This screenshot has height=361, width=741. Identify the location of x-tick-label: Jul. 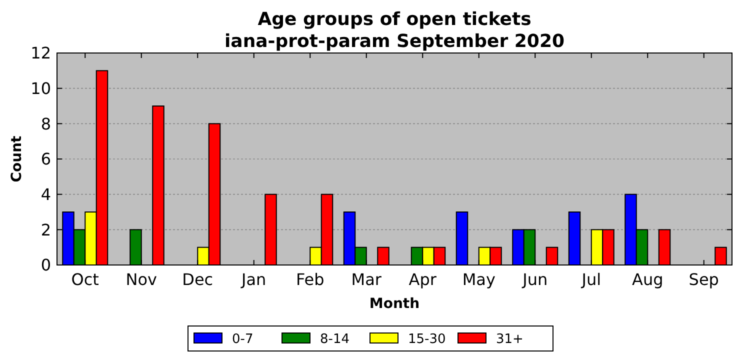
(591, 279).